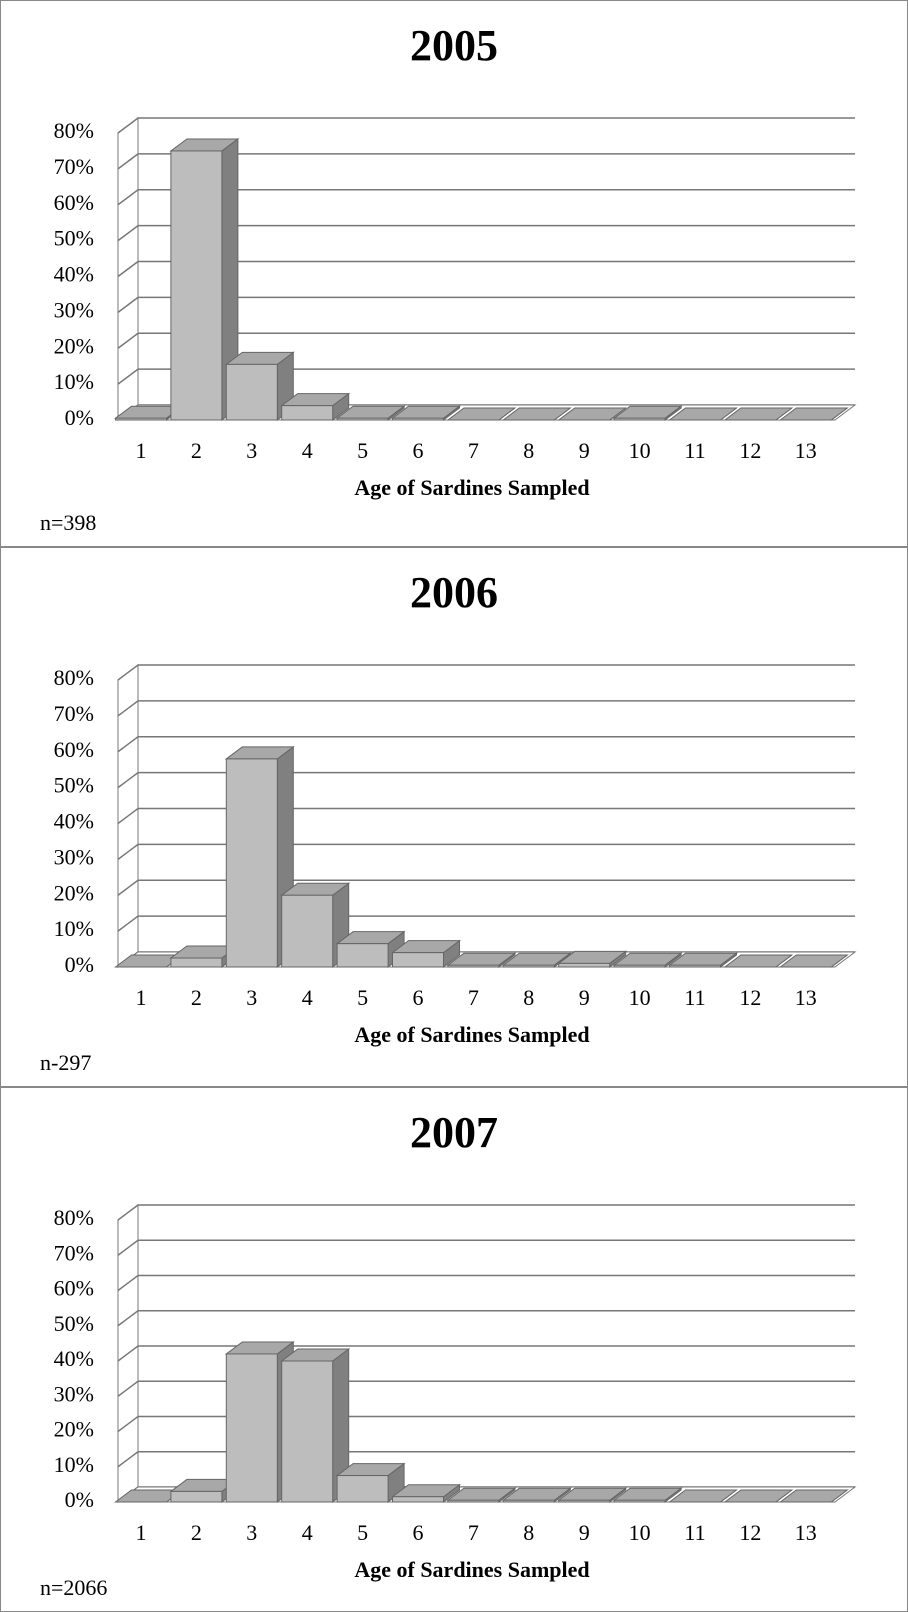 This screenshot has width=908, height=1612. Describe the element at coordinates (454, 45) in the screenshot. I see `chart-title: 2005` at that location.